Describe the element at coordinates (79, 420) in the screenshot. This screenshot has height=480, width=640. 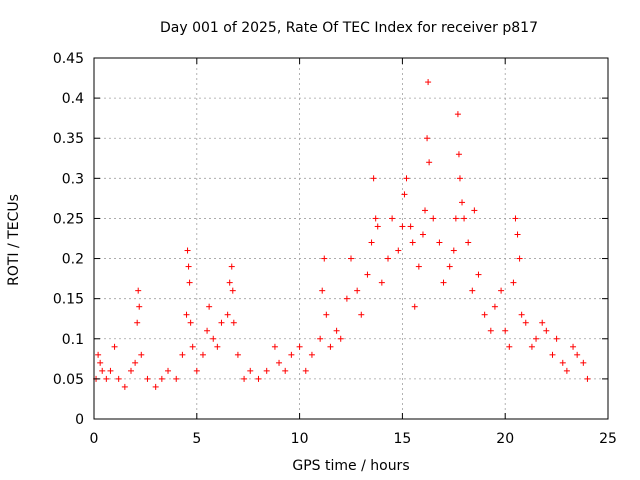
I see `y-tick-label: 0` at that location.